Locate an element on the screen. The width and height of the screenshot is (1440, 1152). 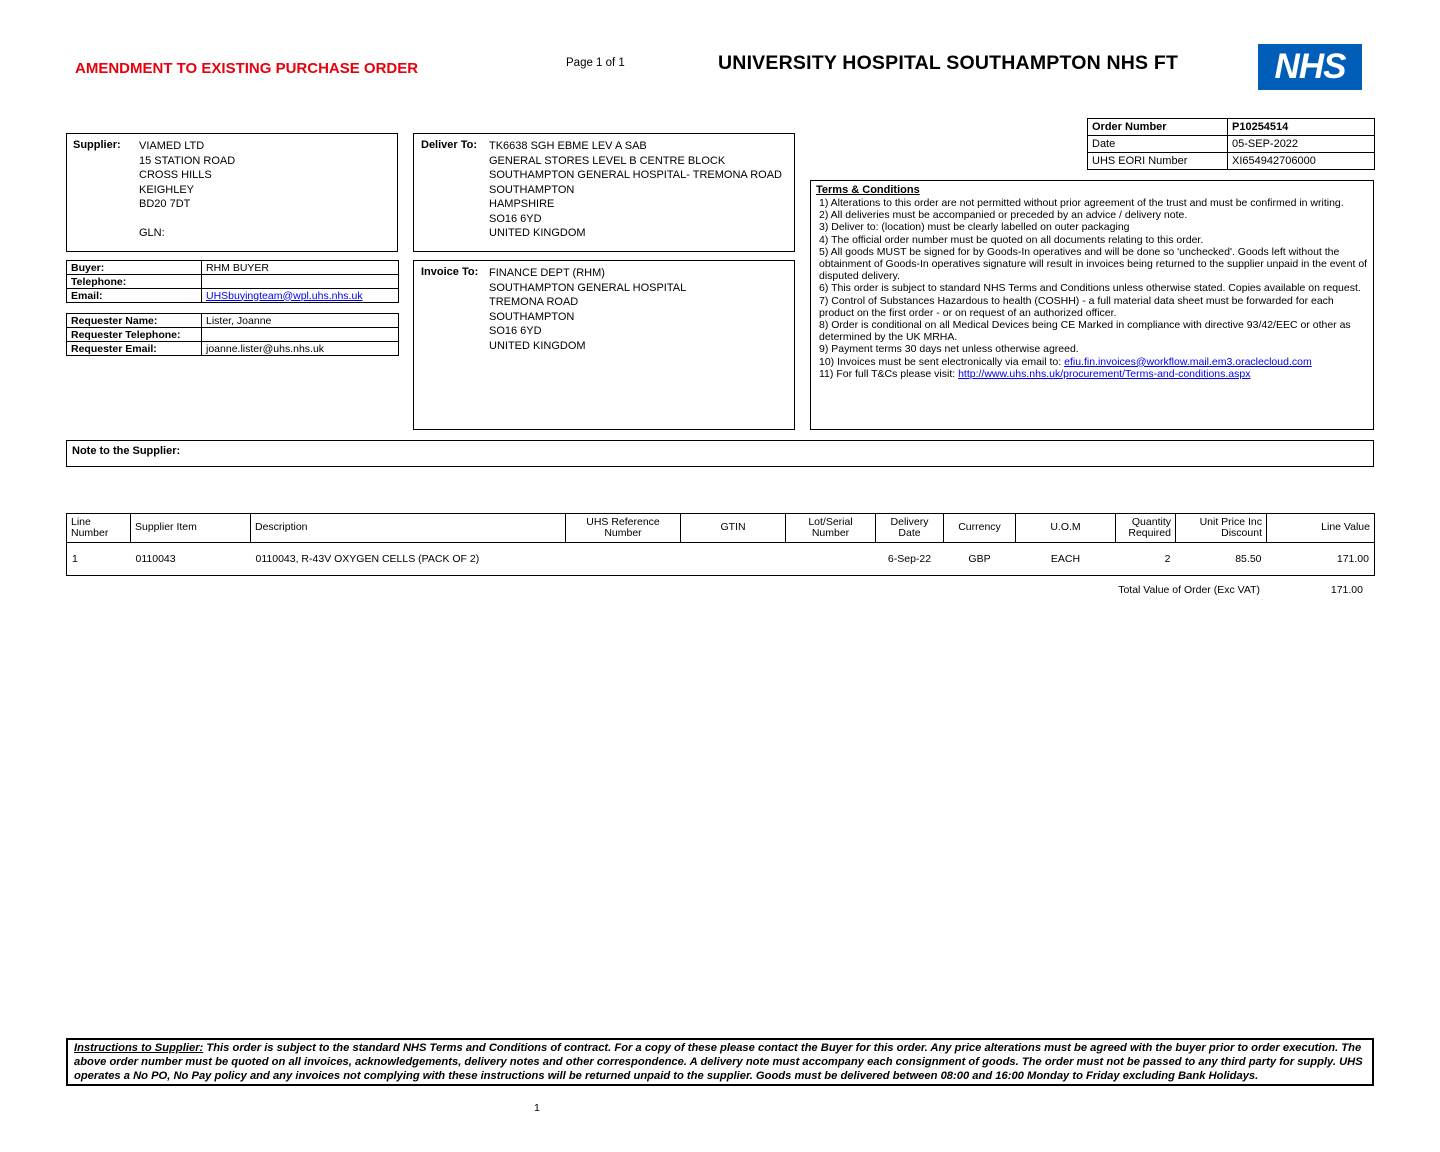
buyer-email-label: Email: is located at coordinates (134, 295).